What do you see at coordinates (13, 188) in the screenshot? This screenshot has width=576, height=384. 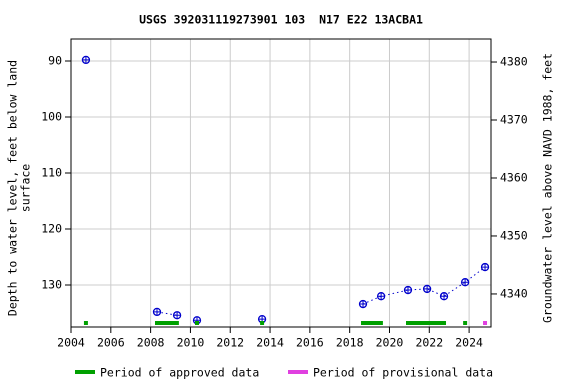 I see `y-axis-label: Depth to water level, feet below land` at bounding box center [13, 188].